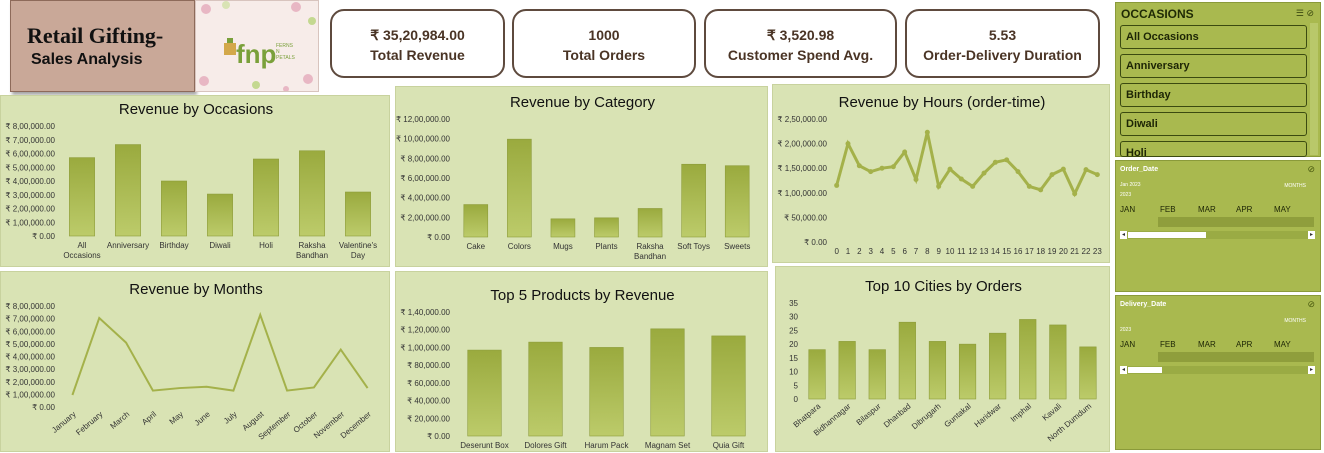 The height and width of the screenshot is (453, 1324). I want to click on y-tick-label: ₹ 1,40,000.00, so click(425, 312).